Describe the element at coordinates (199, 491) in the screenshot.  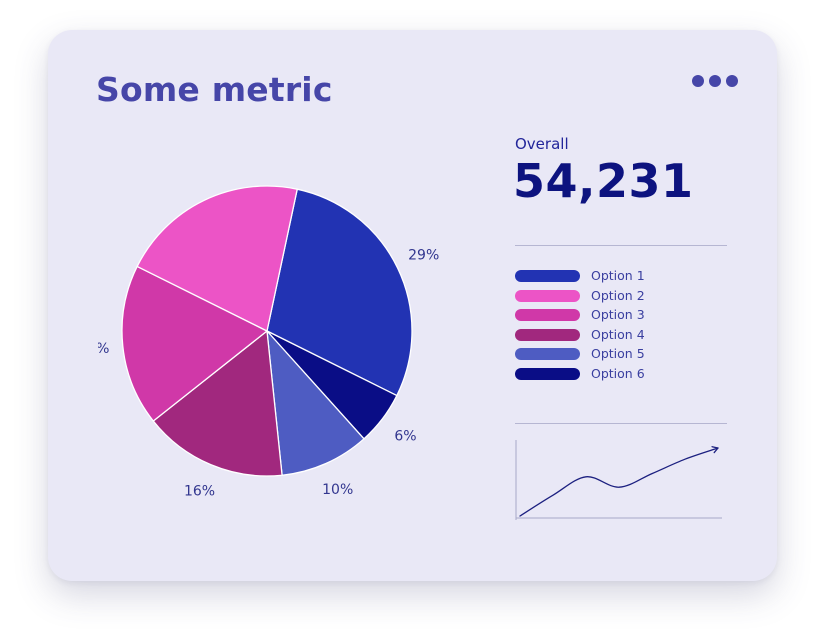
I see `pie-label-option-4: 16%` at that location.